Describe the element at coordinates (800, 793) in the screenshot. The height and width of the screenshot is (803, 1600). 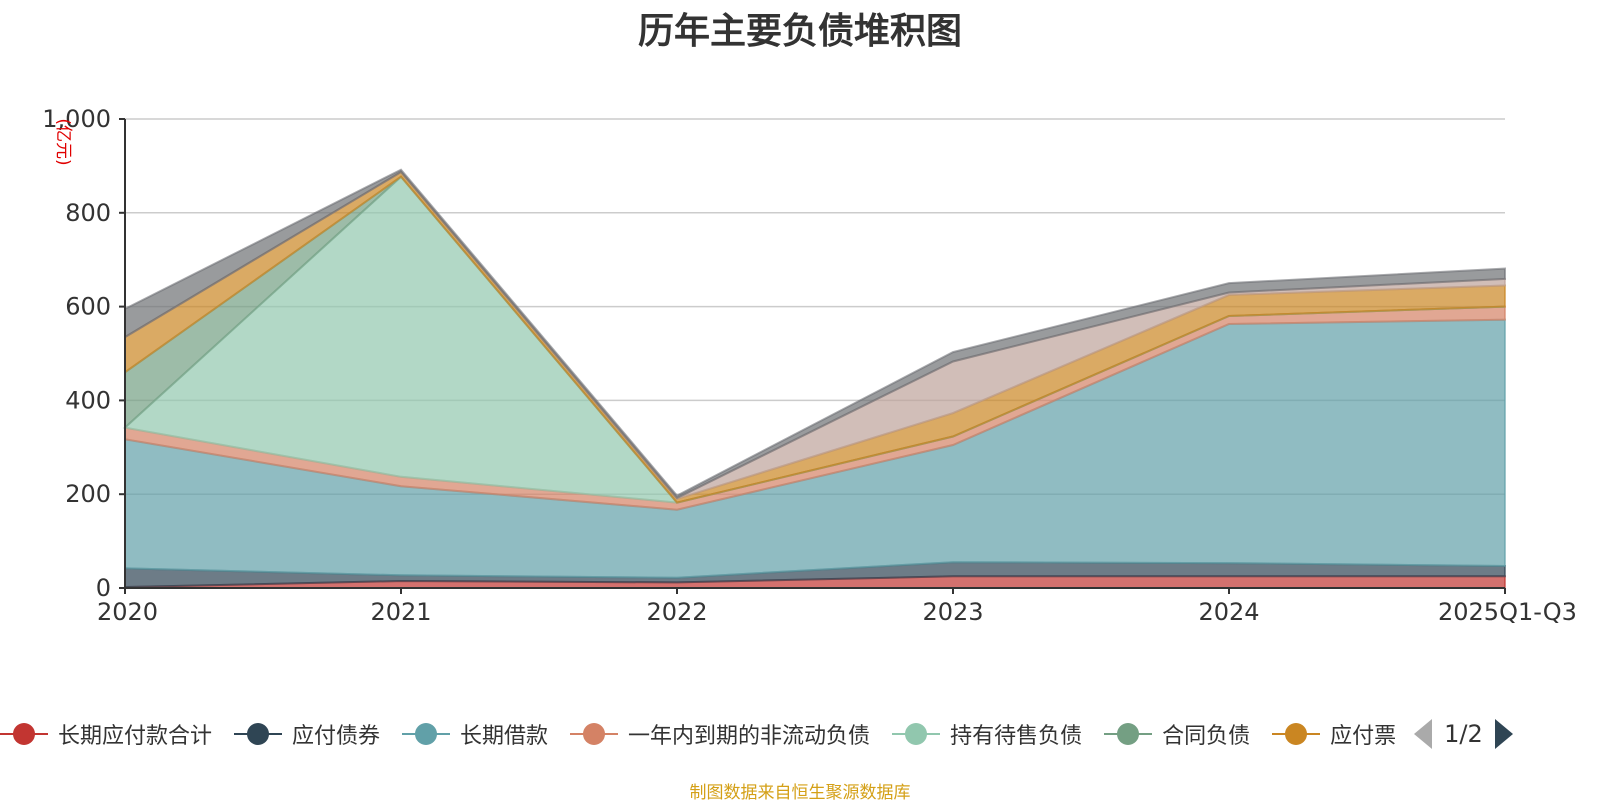
I see `source-note: 制图数据来自恒生聚源数据库` at that location.